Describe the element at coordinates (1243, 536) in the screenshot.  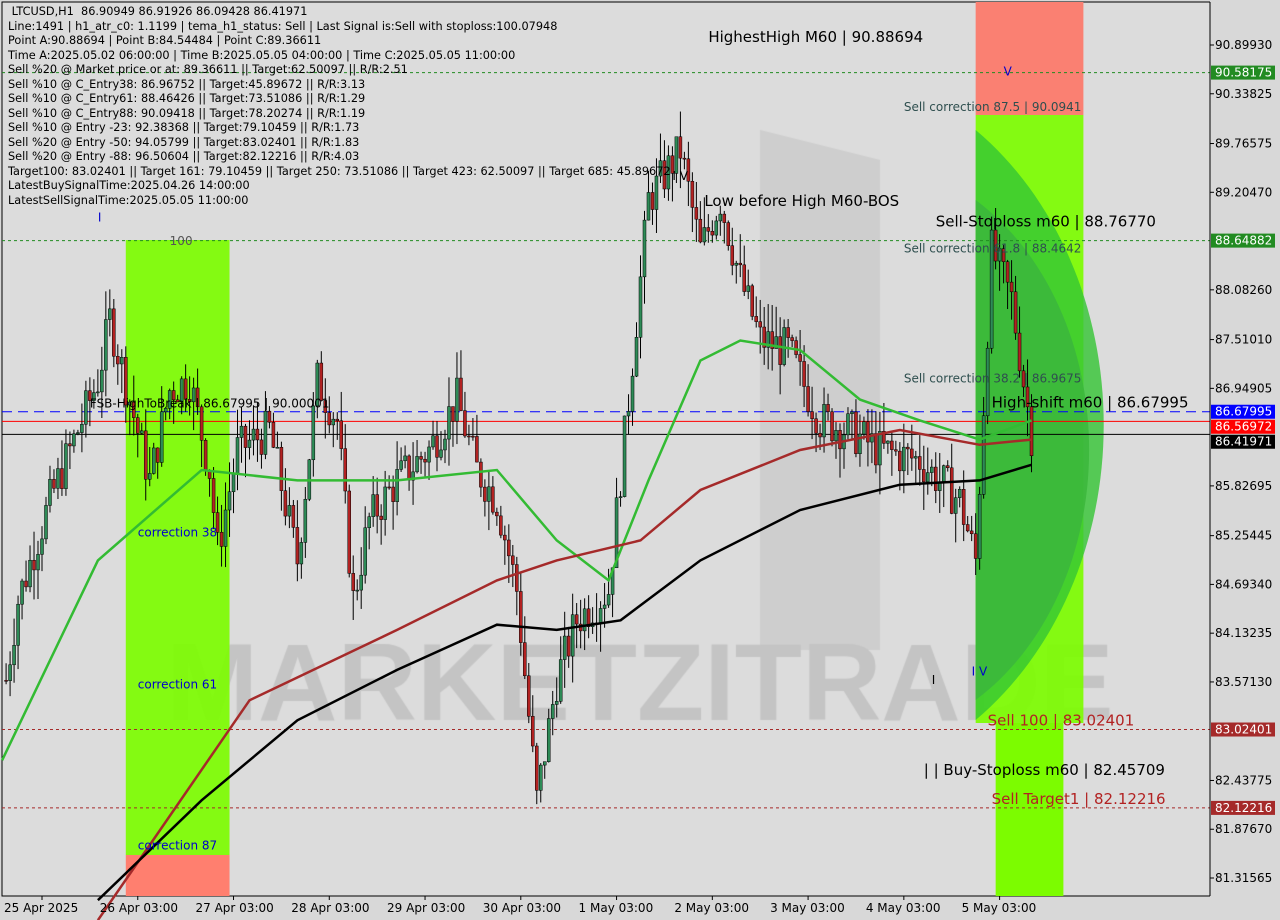
I see `y-tick-label: 85.25445` at that location.